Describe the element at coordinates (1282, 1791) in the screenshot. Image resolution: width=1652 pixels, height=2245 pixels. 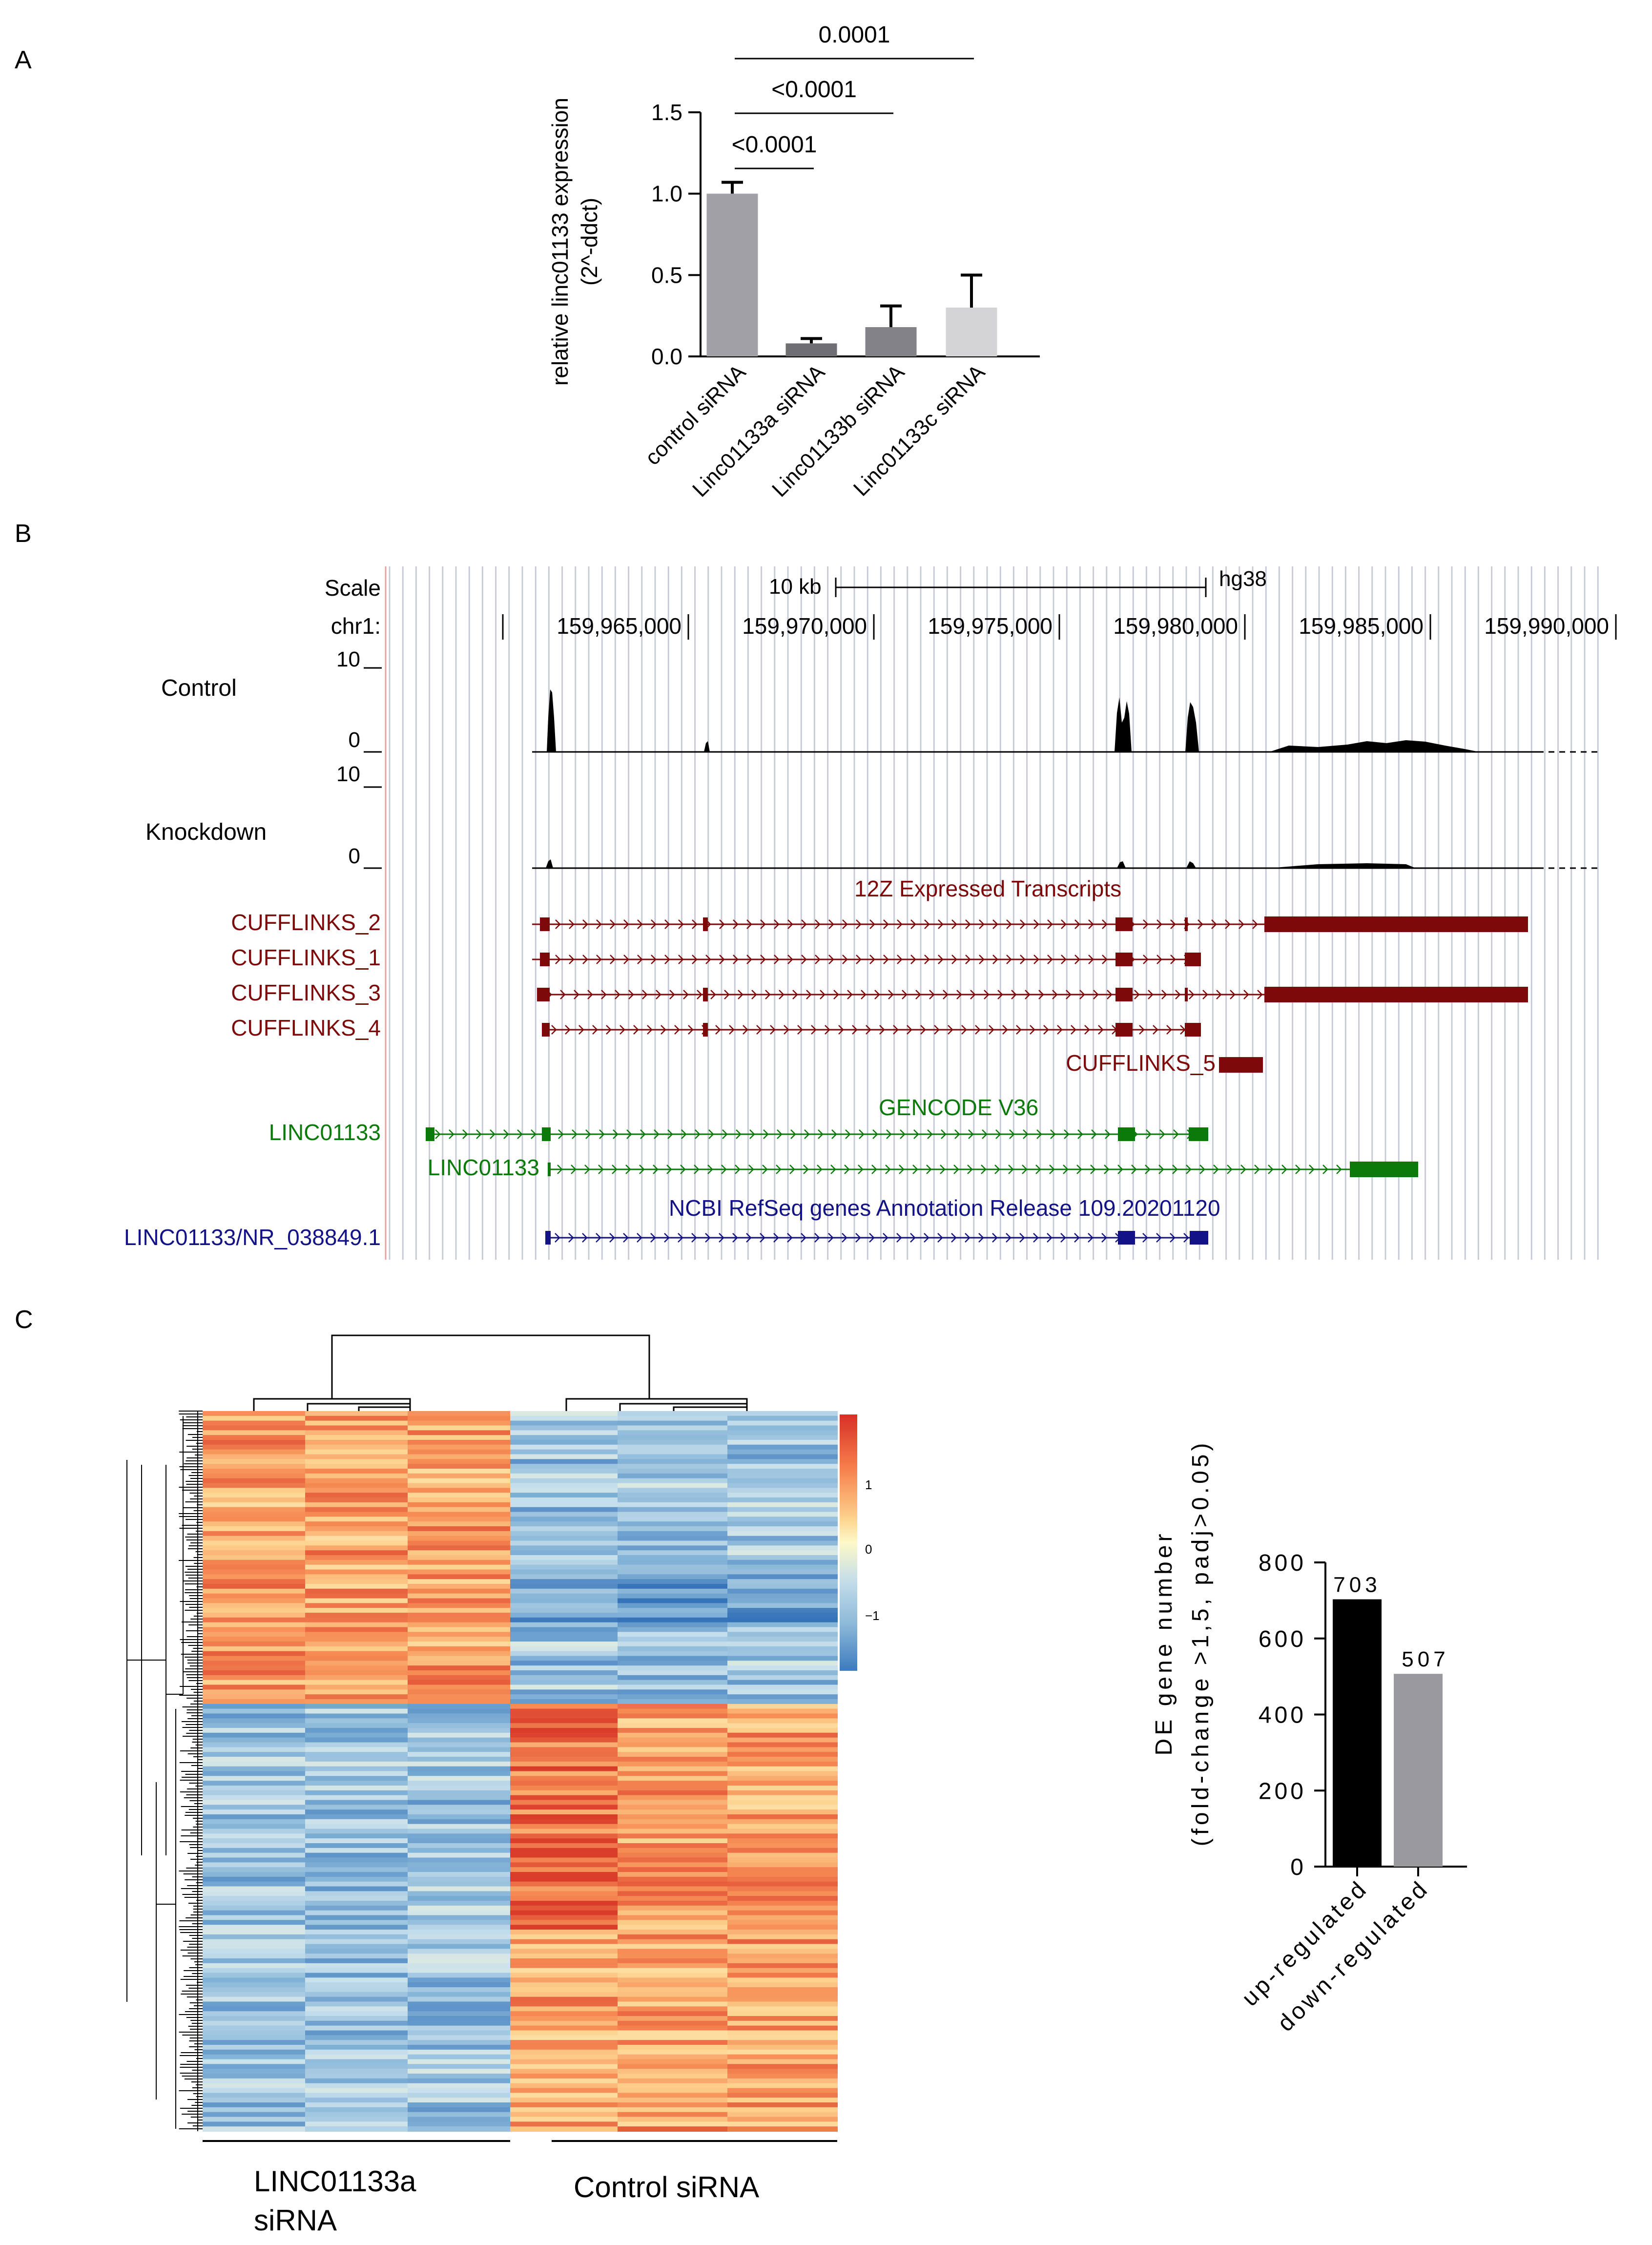
I see `de-y-tick-label: 200` at that location.